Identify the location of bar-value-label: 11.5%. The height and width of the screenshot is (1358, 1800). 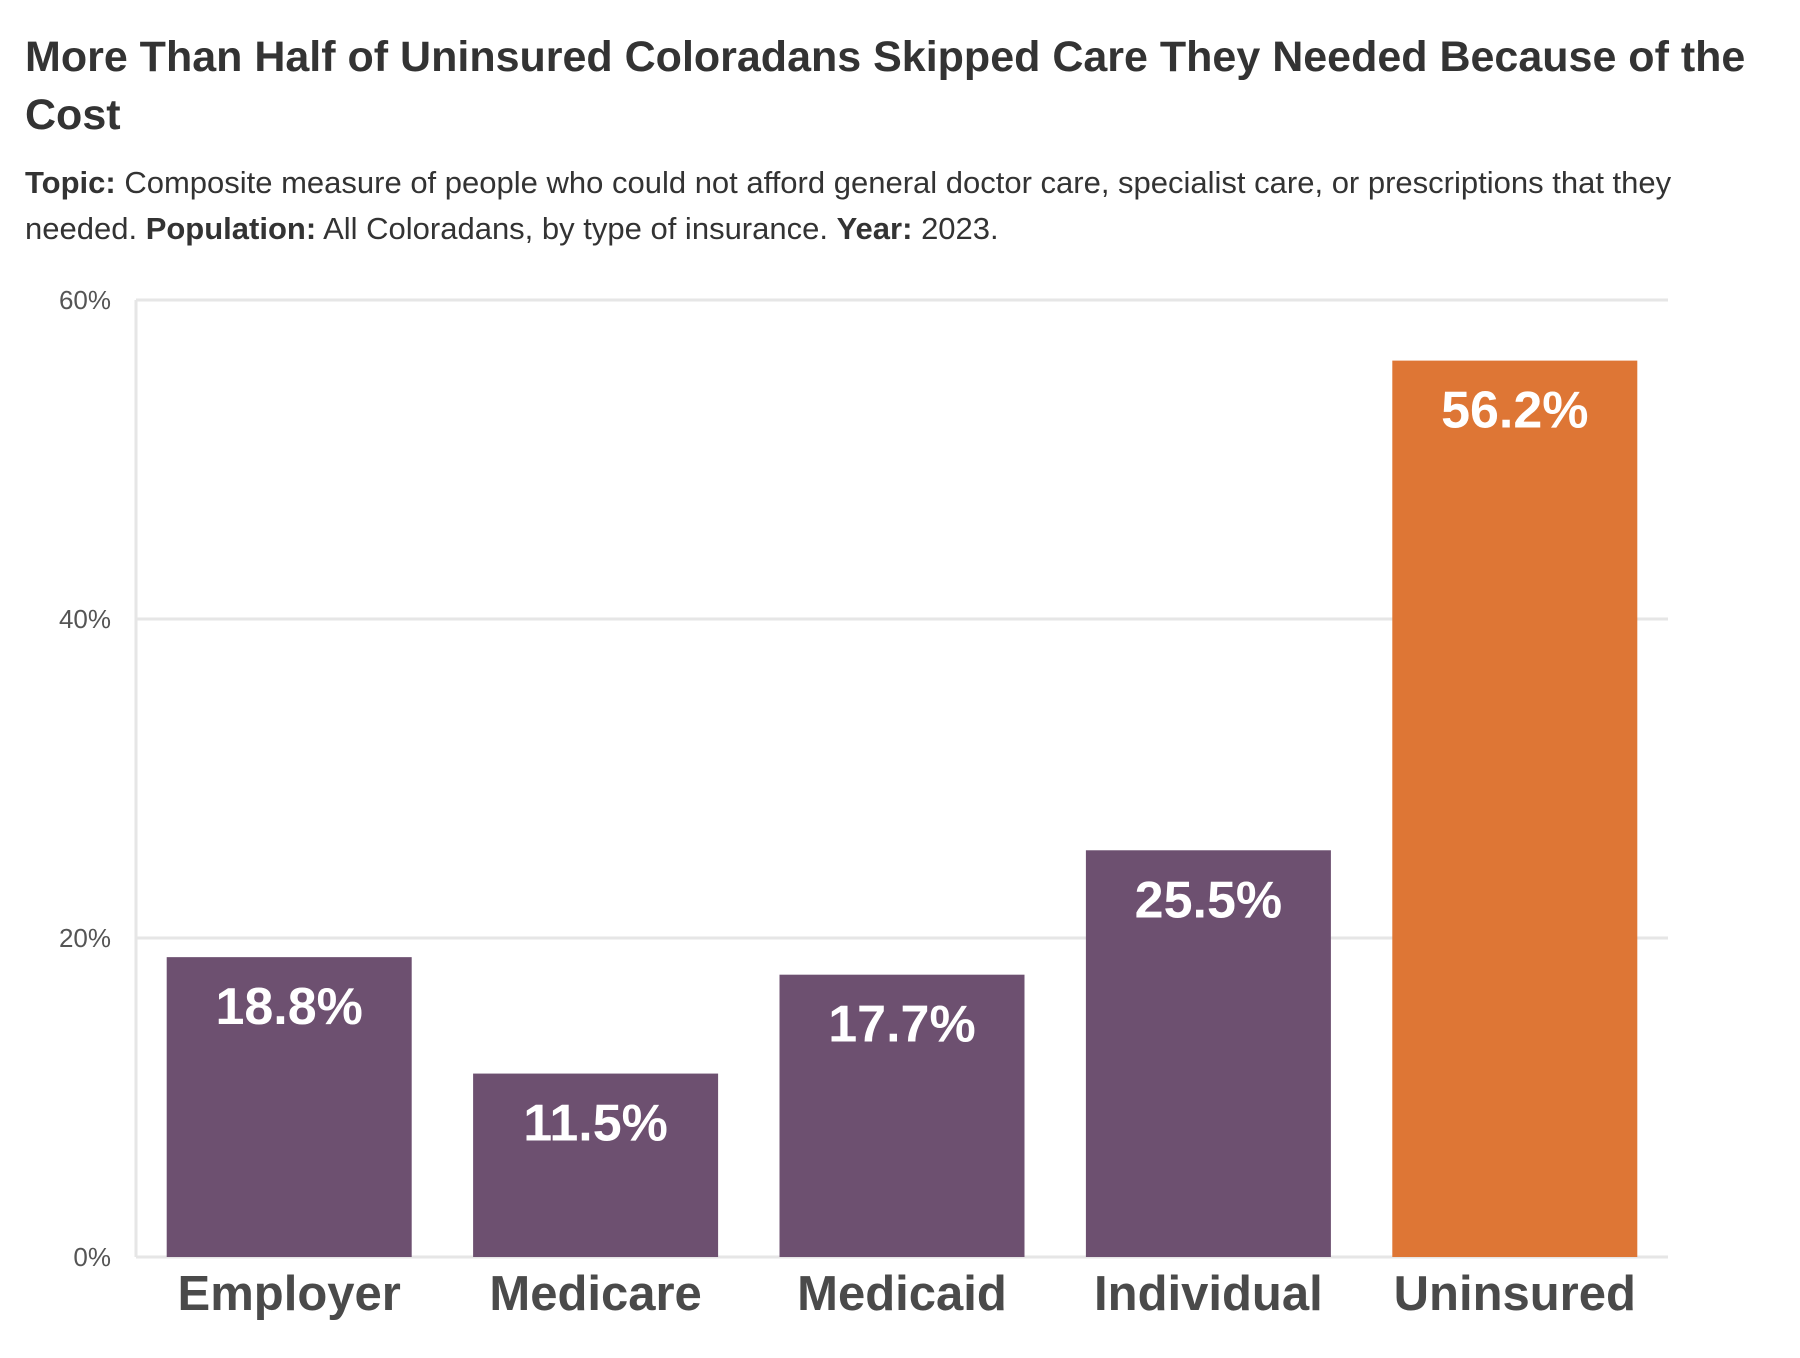
(595, 1124).